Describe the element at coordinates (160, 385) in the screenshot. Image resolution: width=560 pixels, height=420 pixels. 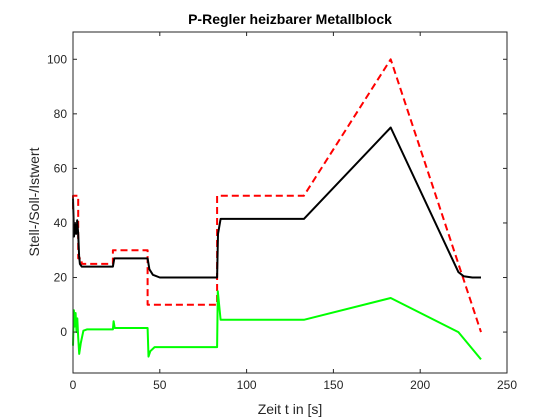
I see `x-tick-label-1: 50` at that location.